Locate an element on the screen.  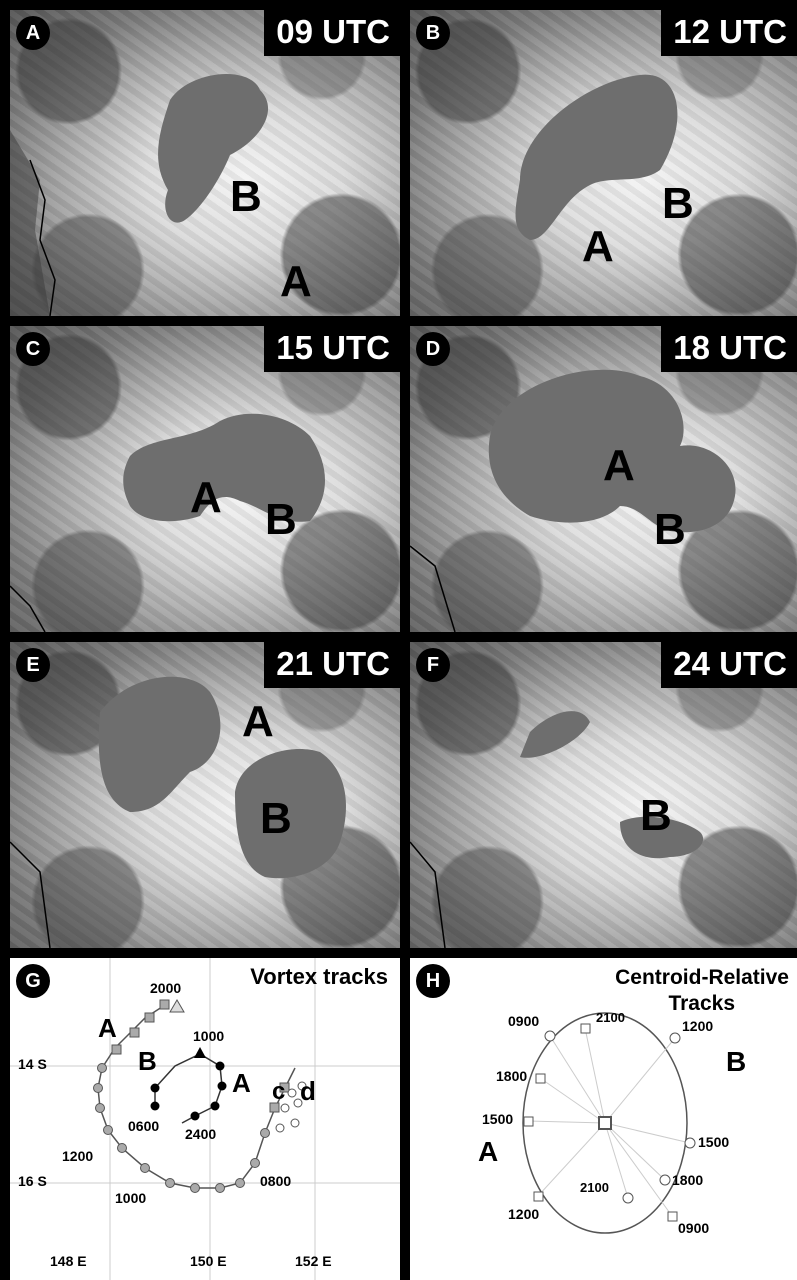
panel-badge: B is located at coordinates (433, 33).